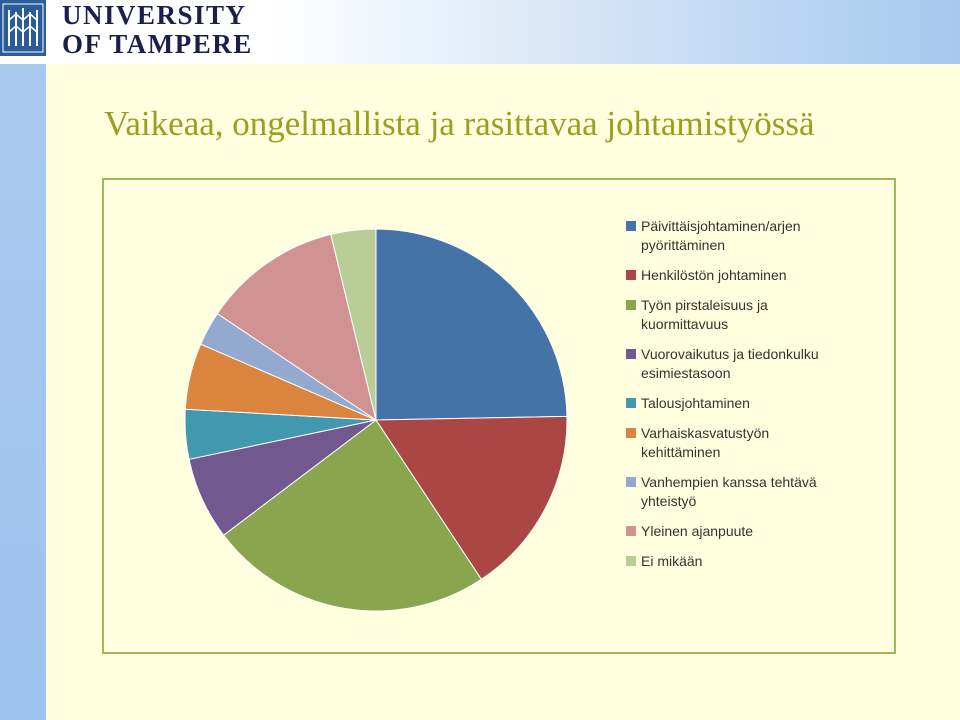  What do you see at coordinates (23, 392) in the screenshot?
I see `left-band` at bounding box center [23, 392].